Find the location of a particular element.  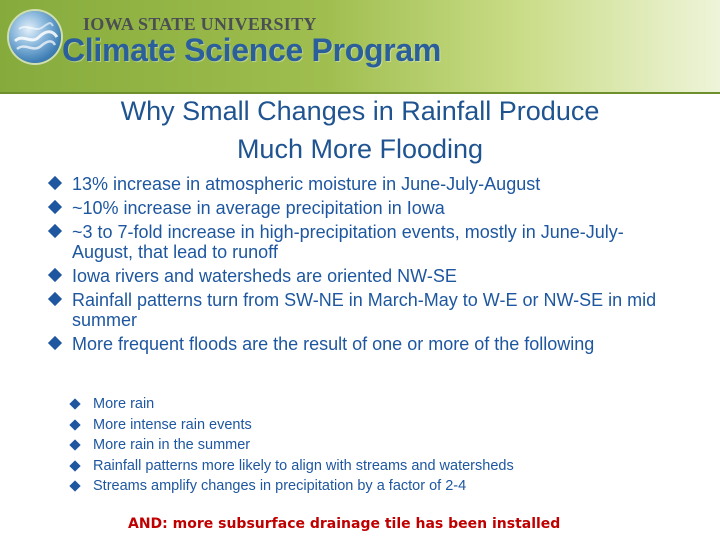

university-name: IOWA STATE UNIVERSITY is located at coordinates (200, 24).